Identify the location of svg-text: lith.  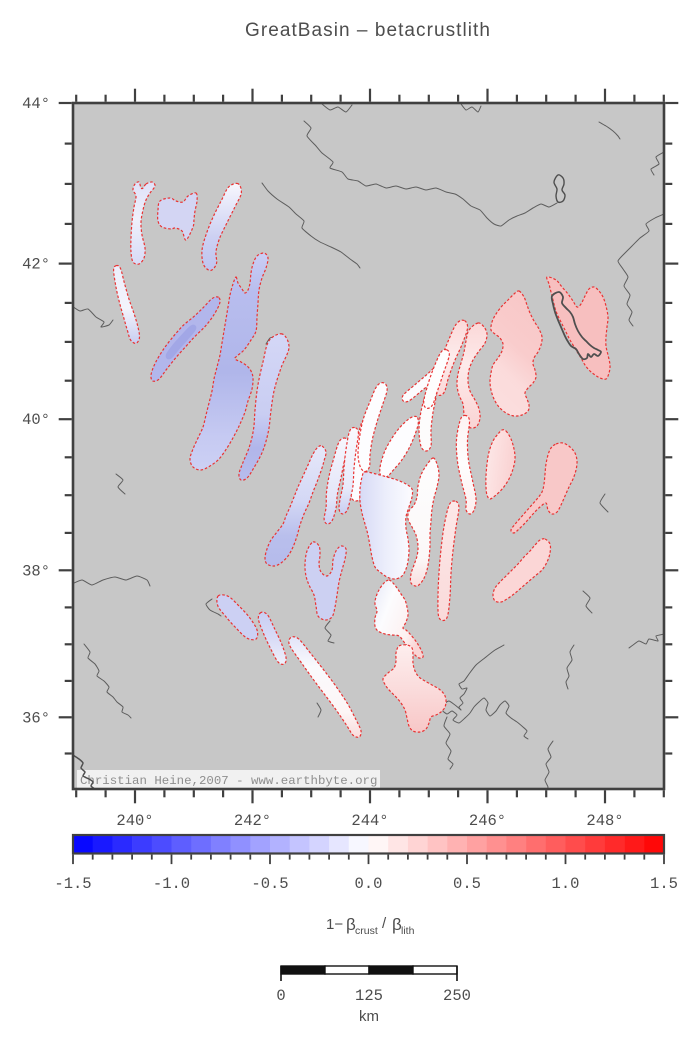
(408, 931).